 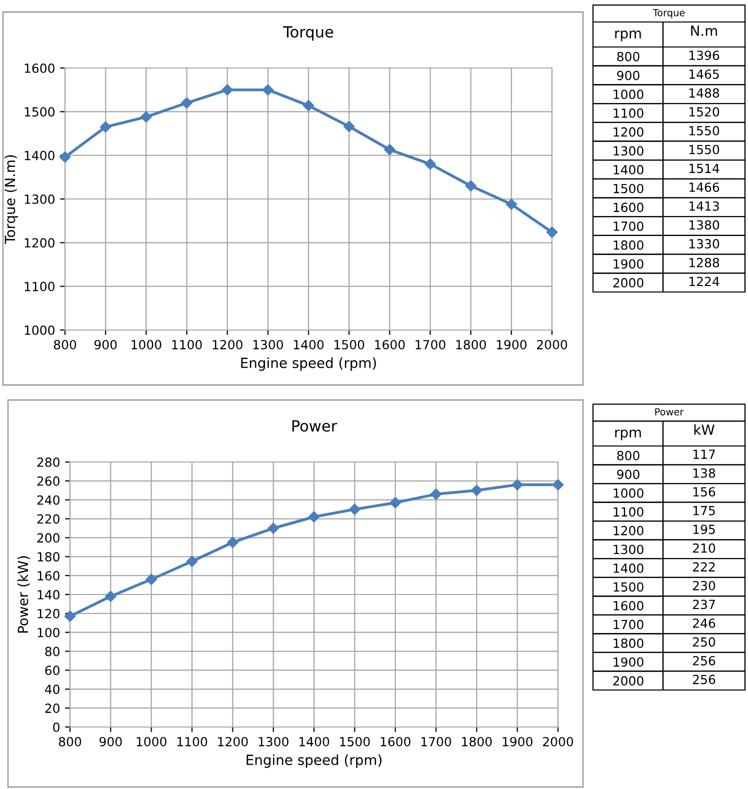 What do you see at coordinates (629, 264) in the screenshot?
I see `y-tick-label: 1900` at bounding box center [629, 264].